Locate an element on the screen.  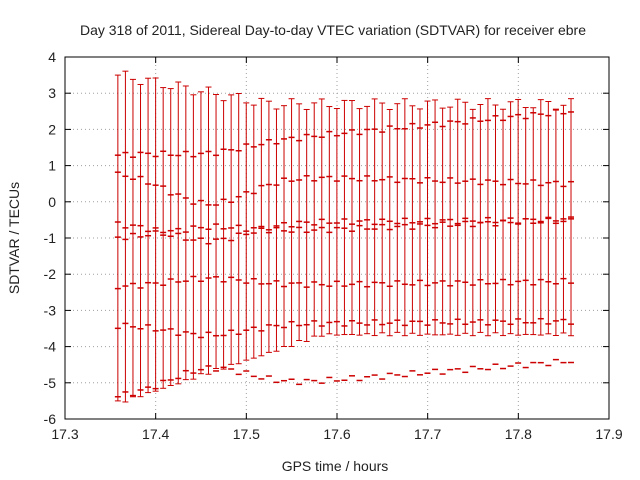
y-tick-label: 3 is located at coordinates (52, 93).